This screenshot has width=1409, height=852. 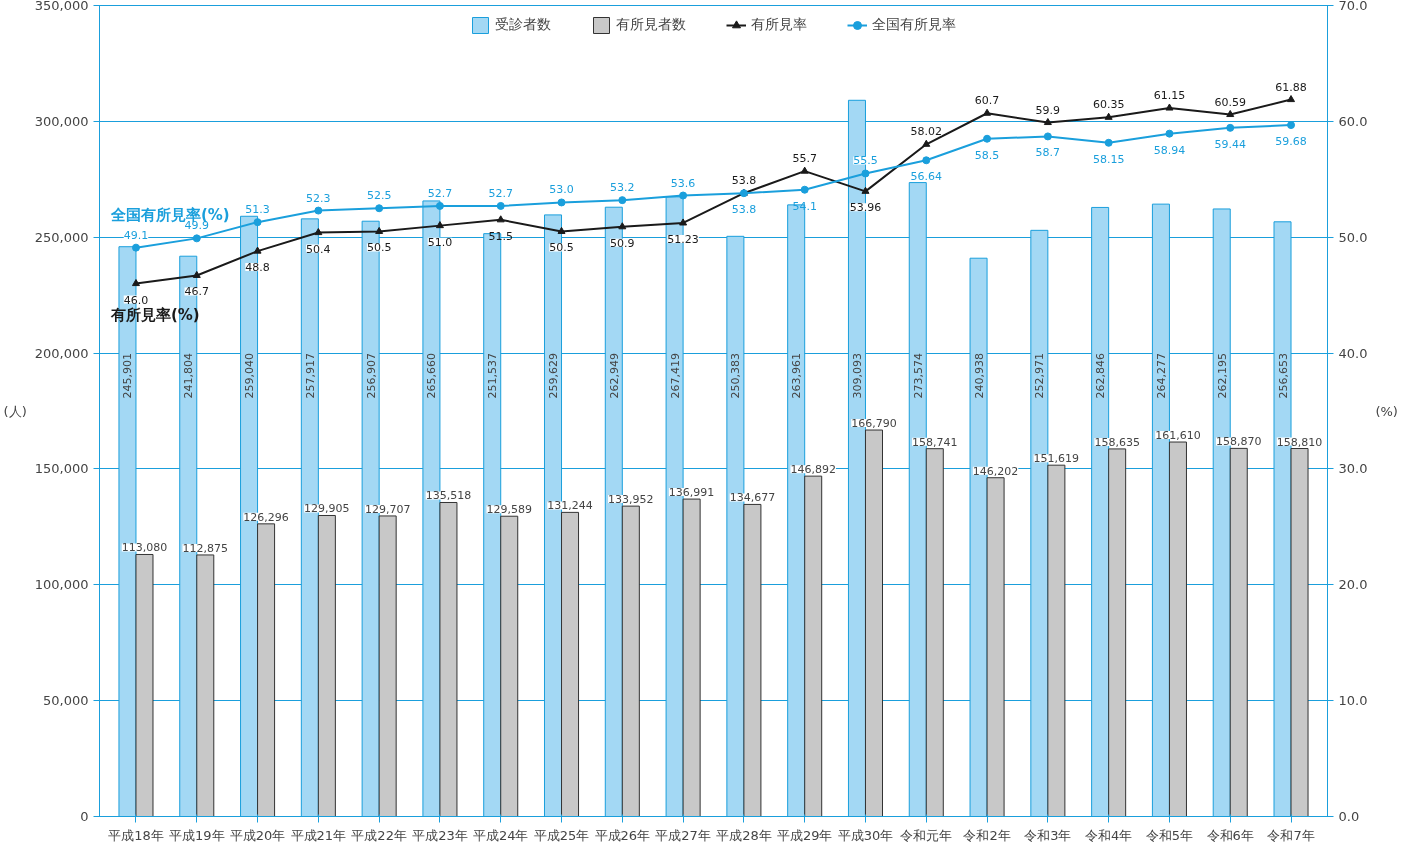 What do you see at coordinates (683, 835) in the screenshot?
I see `x-tick-label: 平成27年` at bounding box center [683, 835].